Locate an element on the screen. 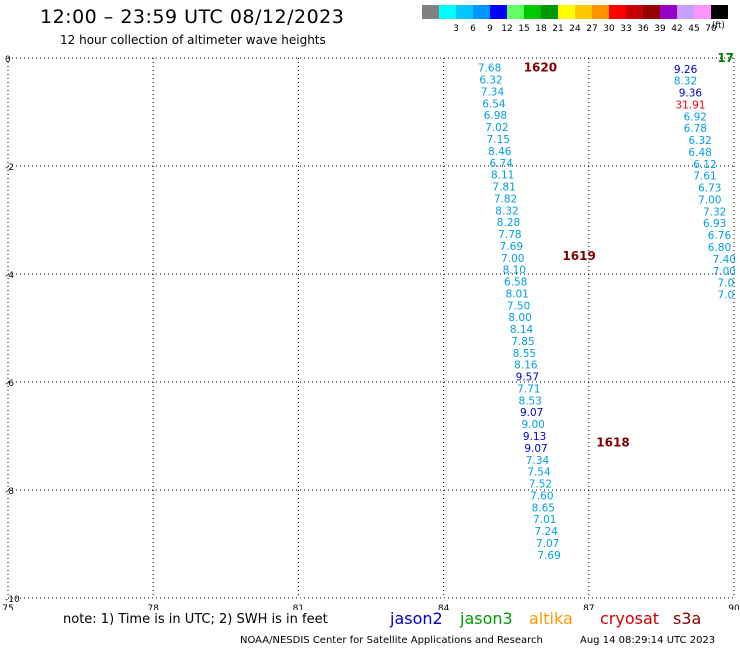  x-tick-label: 84 is located at coordinates (444, 607).